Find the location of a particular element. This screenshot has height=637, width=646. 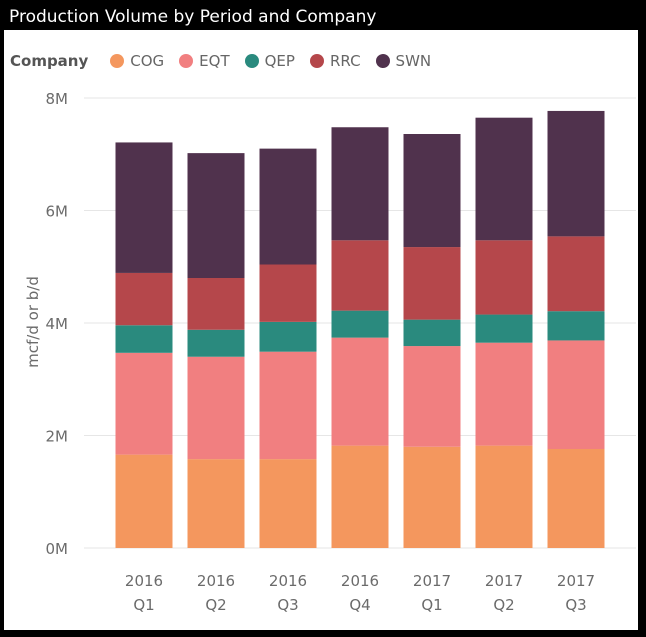

legend-label-eqt: EQT is located at coordinates (214, 61).